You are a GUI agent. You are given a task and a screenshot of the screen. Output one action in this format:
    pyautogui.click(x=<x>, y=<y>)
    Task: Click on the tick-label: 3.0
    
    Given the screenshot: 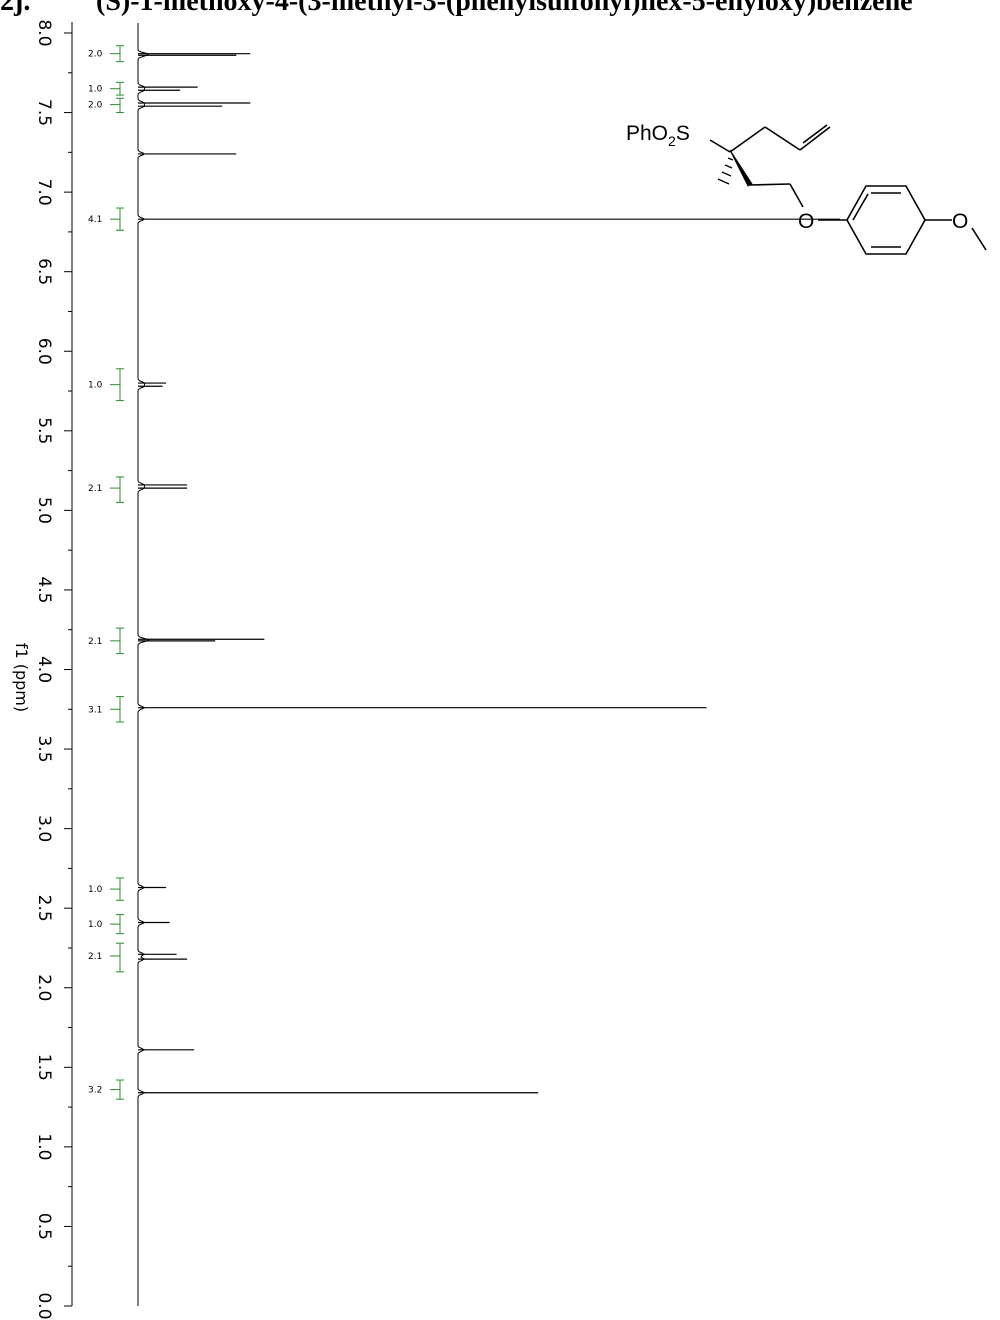 What is the action you would take?
    pyautogui.click(x=44, y=828)
    